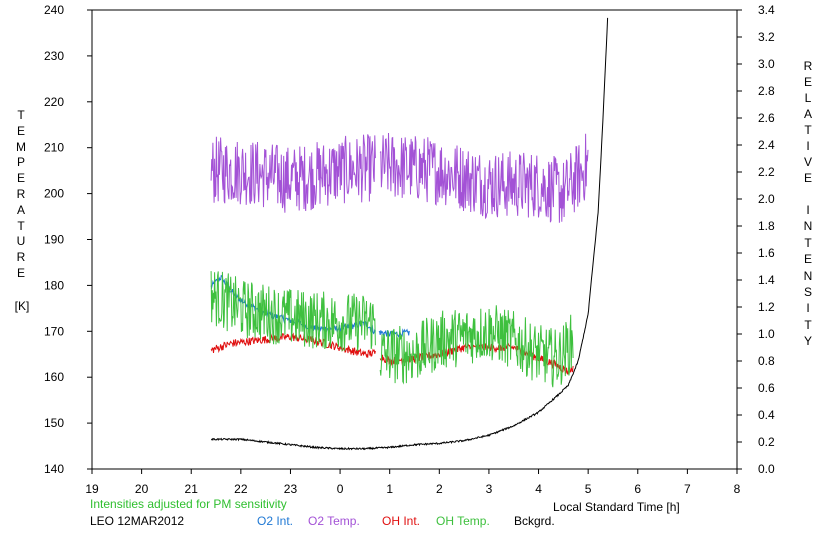  I want to click on y-right-tick-label: 1.8, so click(766, 226).